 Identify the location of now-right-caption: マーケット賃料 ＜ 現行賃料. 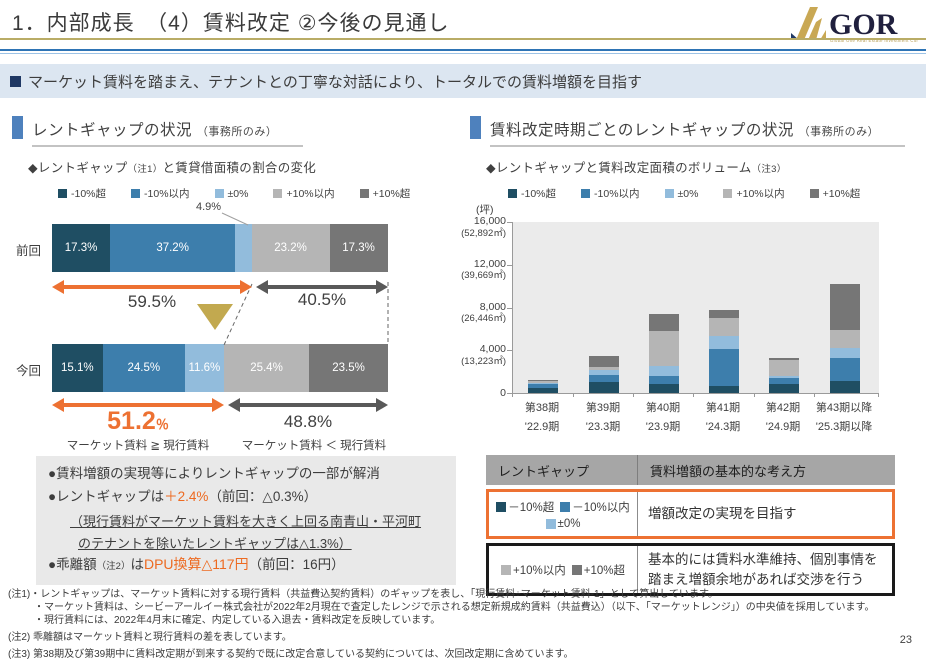
(314, 446).